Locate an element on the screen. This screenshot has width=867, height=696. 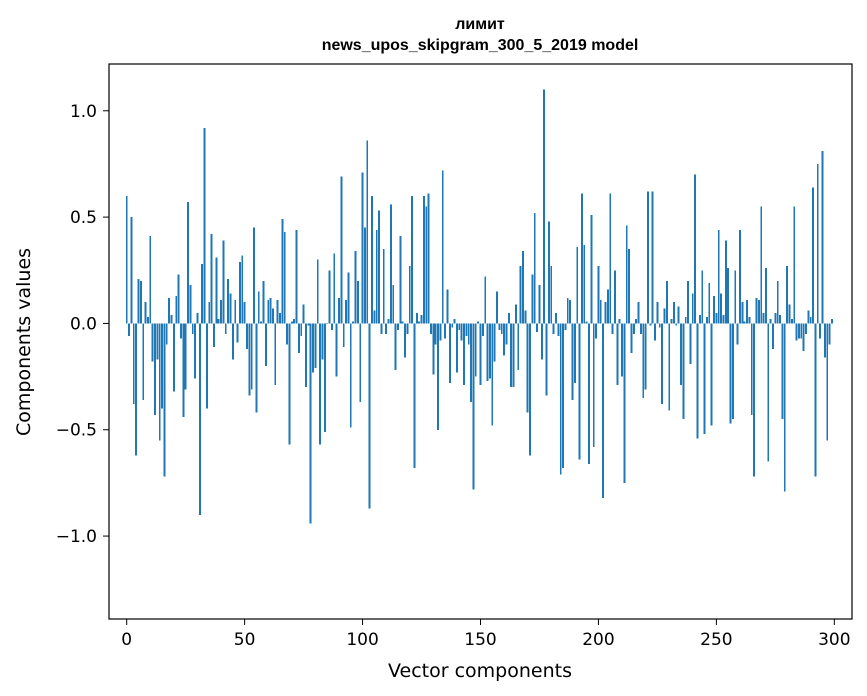
chart-title: лимит is located at coordinates (480, 24).